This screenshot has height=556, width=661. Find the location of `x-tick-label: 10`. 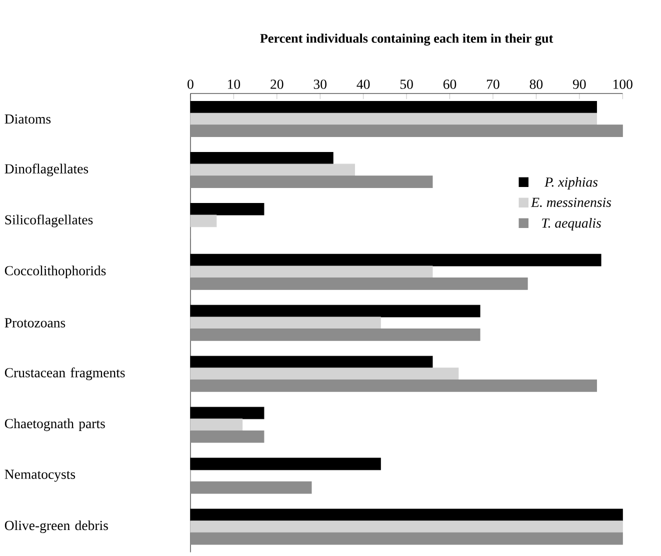

x-tick-label: 10 is located at coordinates (234, 84).